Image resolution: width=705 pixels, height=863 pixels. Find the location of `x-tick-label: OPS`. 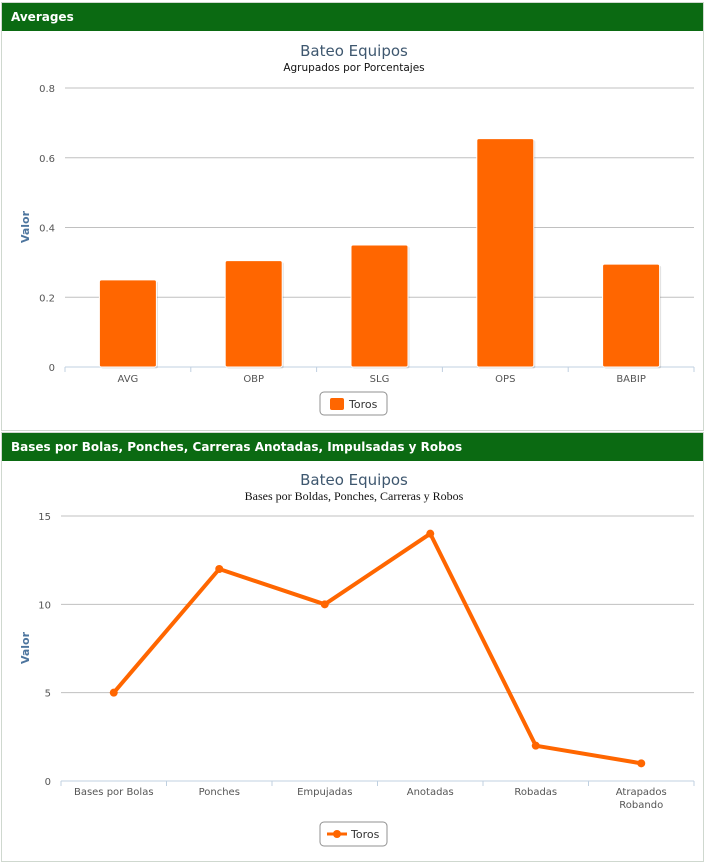

x-tick-label: OPS is located at coordinates (505, 379).